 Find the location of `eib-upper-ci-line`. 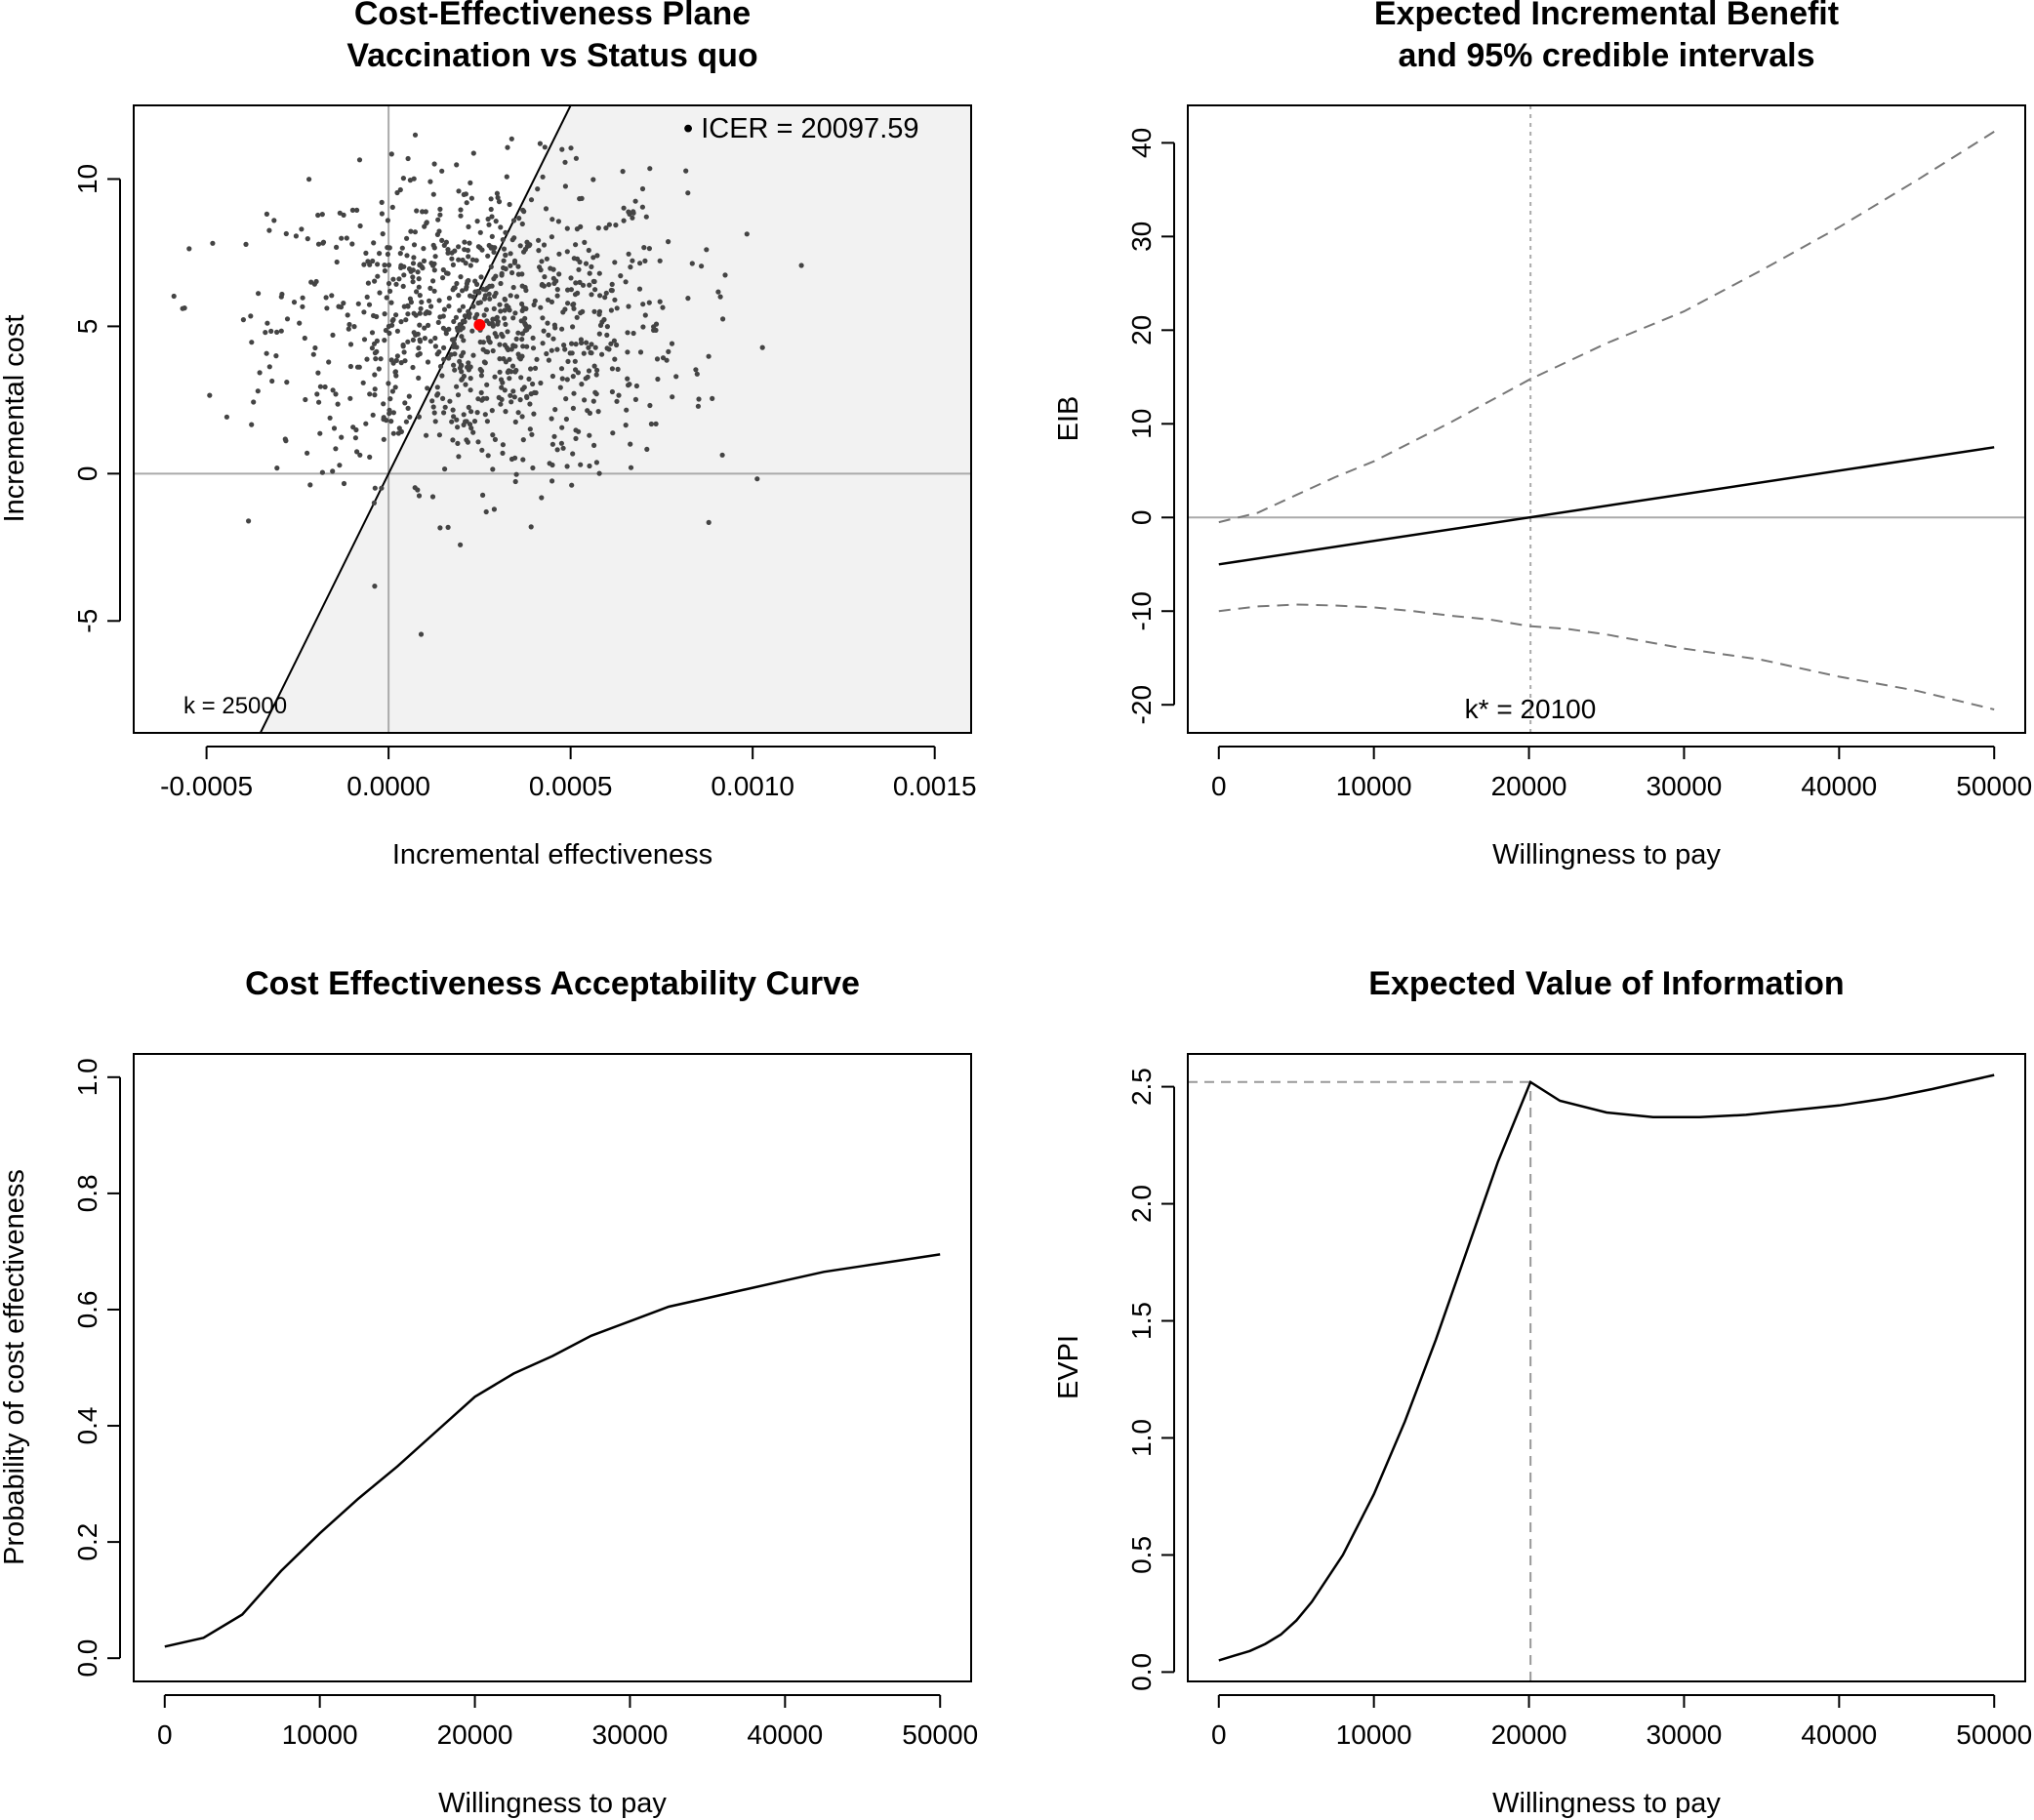

eib-upper-ci-line is located at coordinates (1607, 327).